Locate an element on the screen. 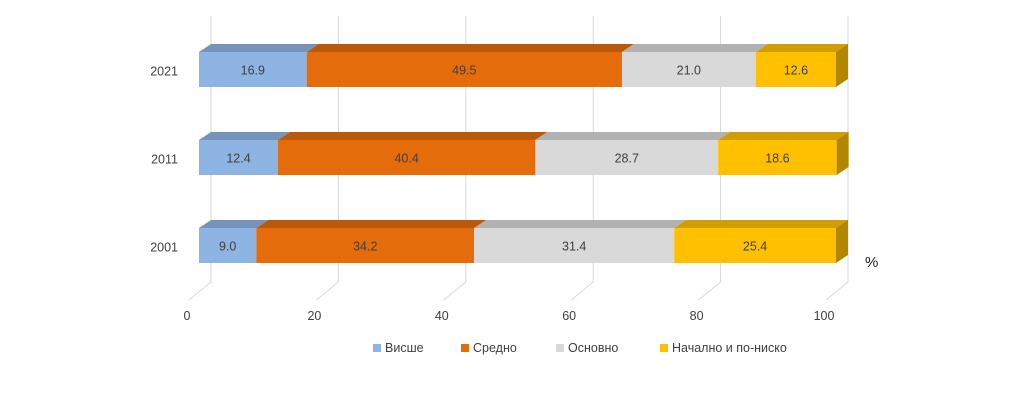  data-label: 21.0 is located at coordinates (689, 71).